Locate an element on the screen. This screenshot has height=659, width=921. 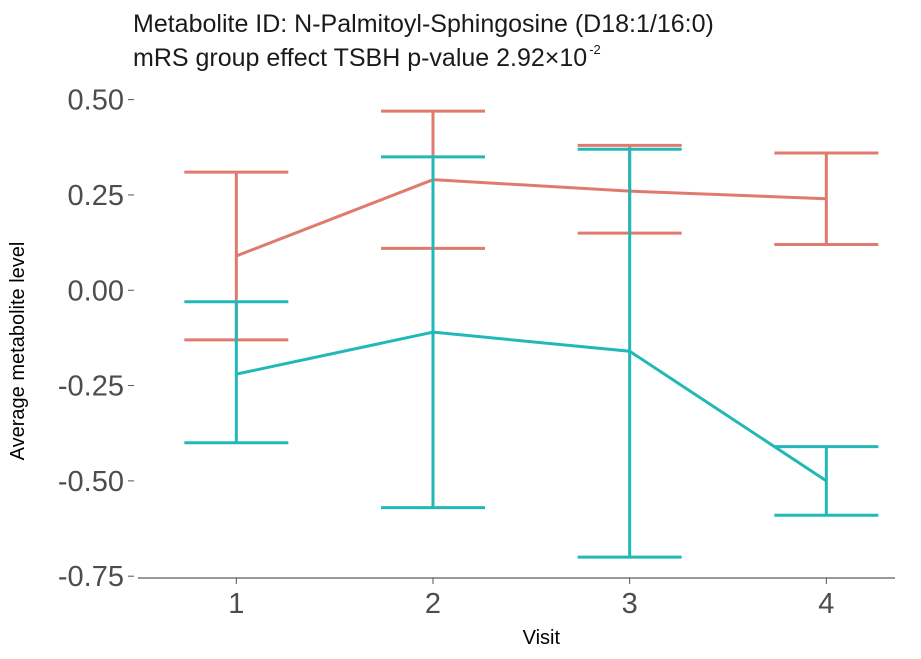
y-axis-ticks: 0.50 0.25 0.00 -0.25 -0.50 -0.75 is located at coordinates (96, 339).